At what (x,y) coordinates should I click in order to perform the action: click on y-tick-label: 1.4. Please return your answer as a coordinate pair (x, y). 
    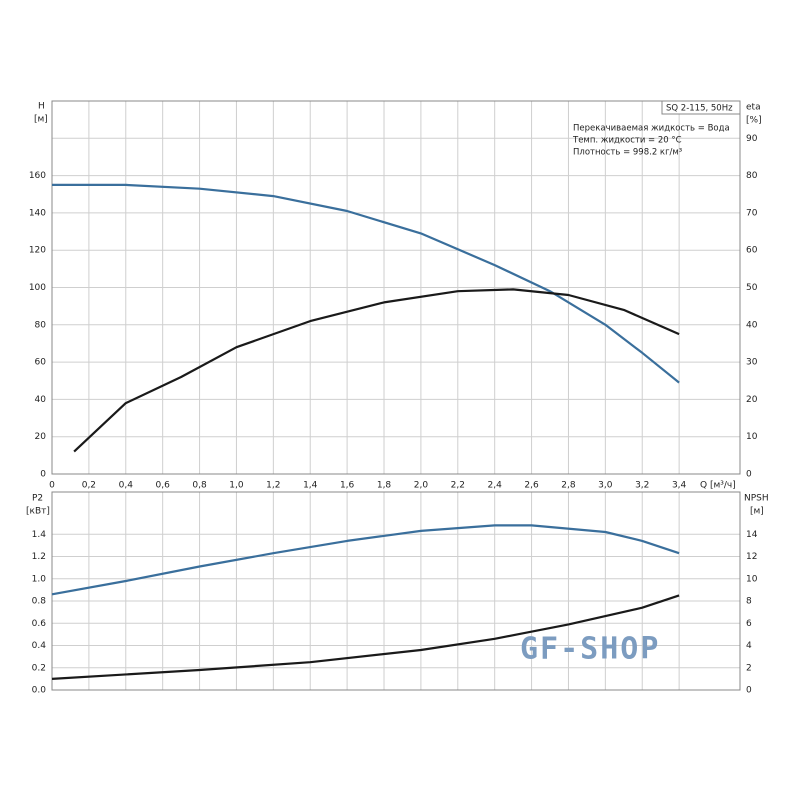
    Looking at the image, I should click on (39, 535).